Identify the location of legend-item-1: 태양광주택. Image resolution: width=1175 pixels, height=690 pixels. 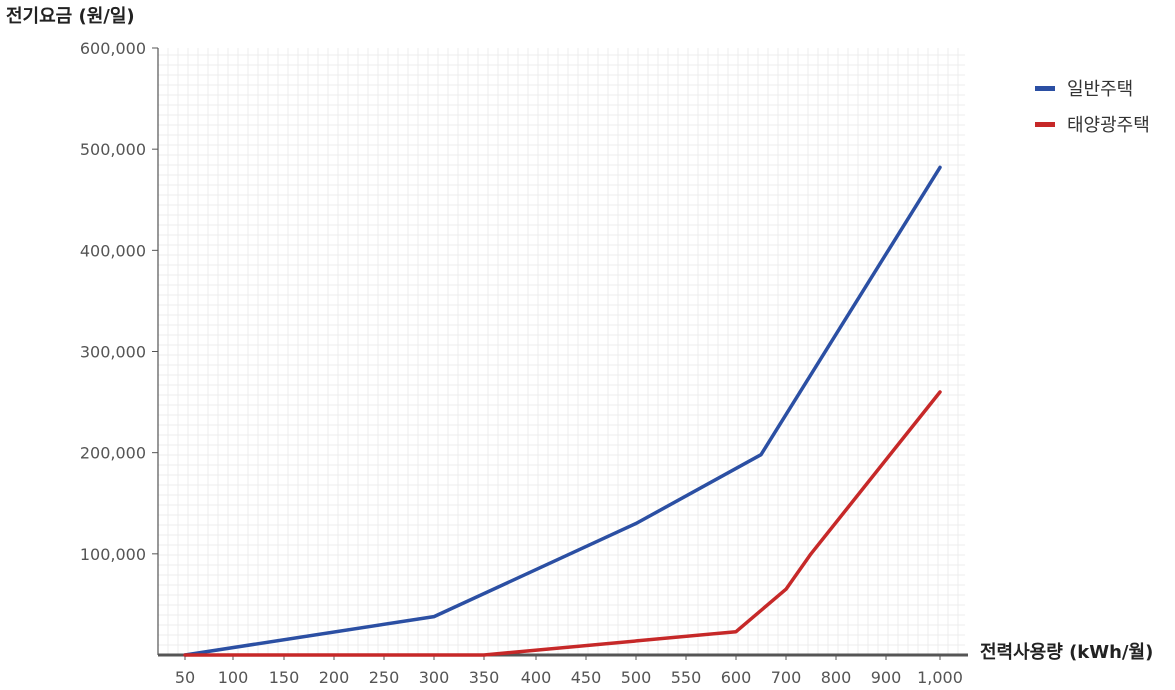
(1092, 124).